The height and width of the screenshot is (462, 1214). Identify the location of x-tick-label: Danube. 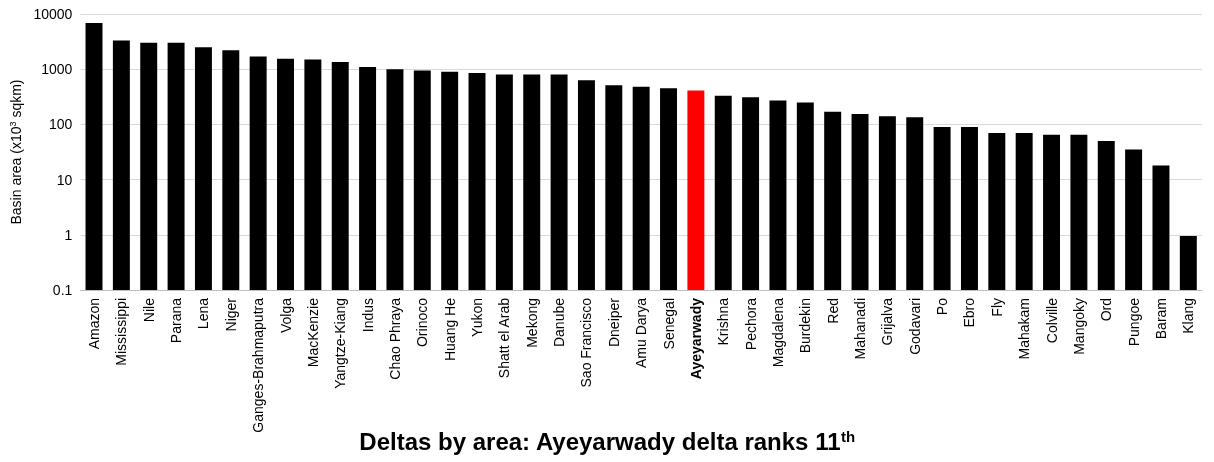
(559, 322).